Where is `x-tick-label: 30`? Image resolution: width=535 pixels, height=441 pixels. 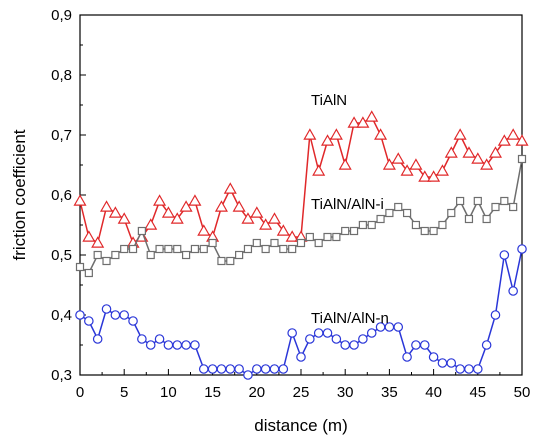
x-tick-label: 30 is located at coordinates (345, 392).